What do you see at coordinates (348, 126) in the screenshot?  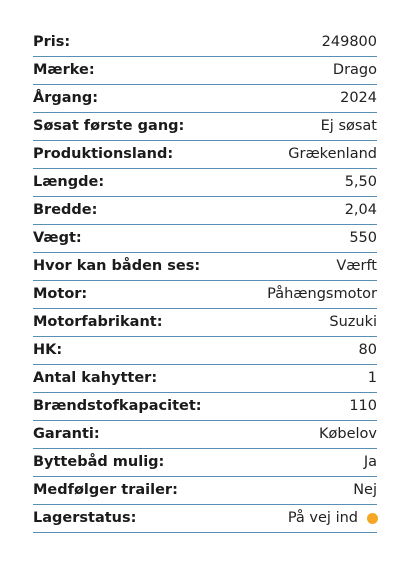 I see `spec-value: Ej søsat` at bounding box center [348, 126].